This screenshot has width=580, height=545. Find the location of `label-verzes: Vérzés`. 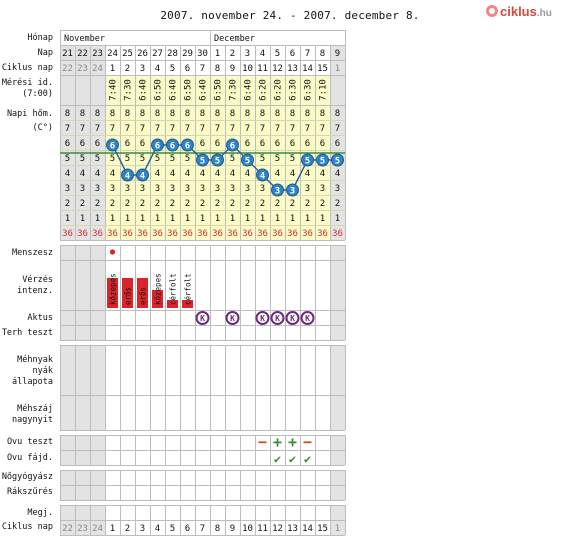

label-verzes: Vérzés is located at coordinates (37, 280).